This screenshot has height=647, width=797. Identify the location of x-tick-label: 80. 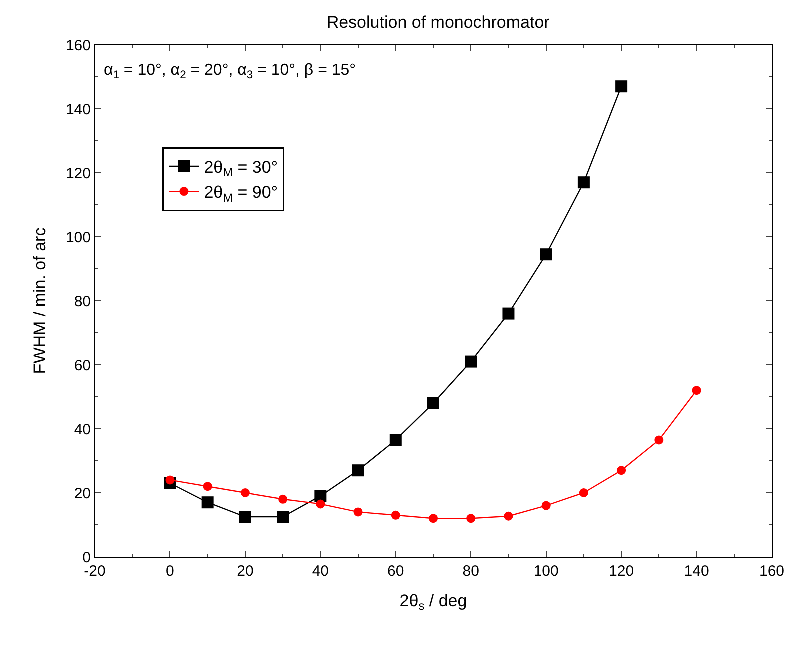
(471, 571).